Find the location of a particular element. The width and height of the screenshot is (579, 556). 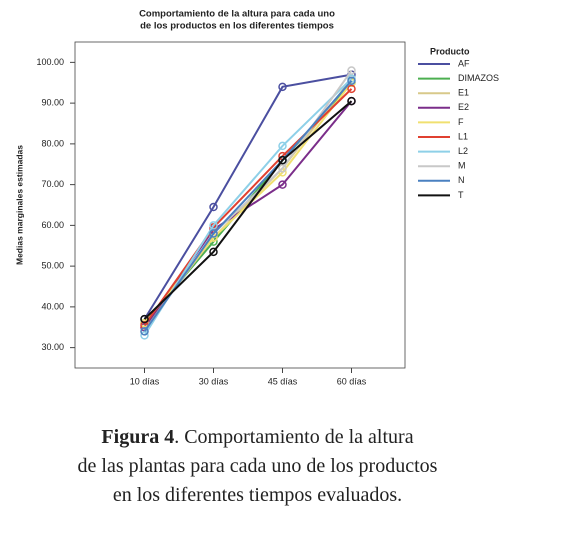

y-tick-label: 60.00 is located at coordinates (52, 225).